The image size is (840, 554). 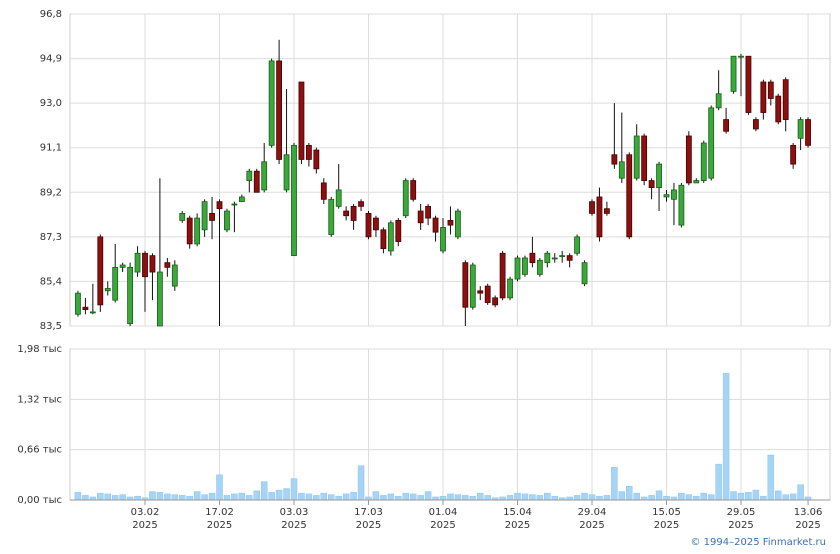 I want to click on x-tick-label: 29.05, so click(x=741, y=512).